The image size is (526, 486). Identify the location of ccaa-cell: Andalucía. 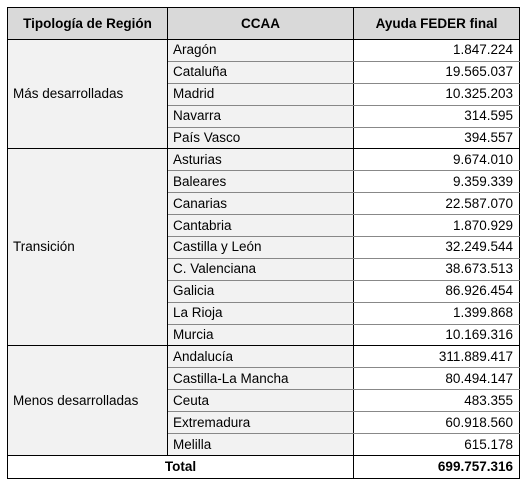
(260, 357).